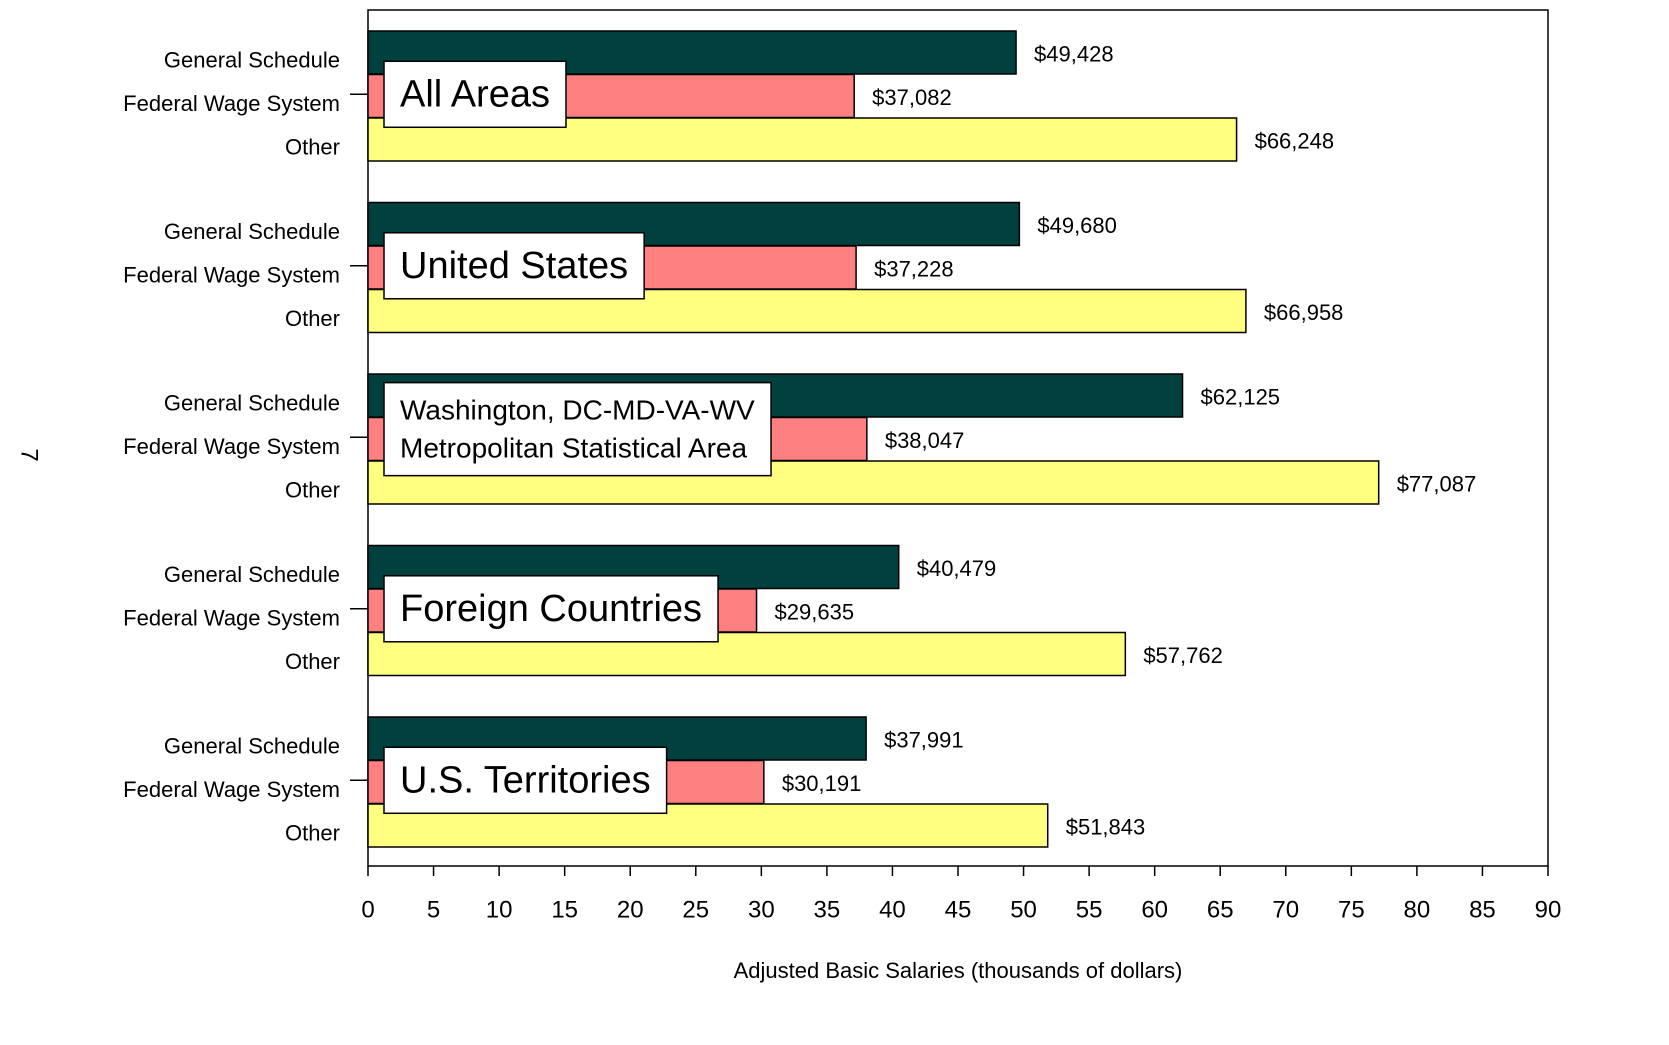 This screenshot has height=1045, width=1669. Describe the element at coordinates (1417, 909) in the screenshot. I see `x-tick-label: 80` at that location.